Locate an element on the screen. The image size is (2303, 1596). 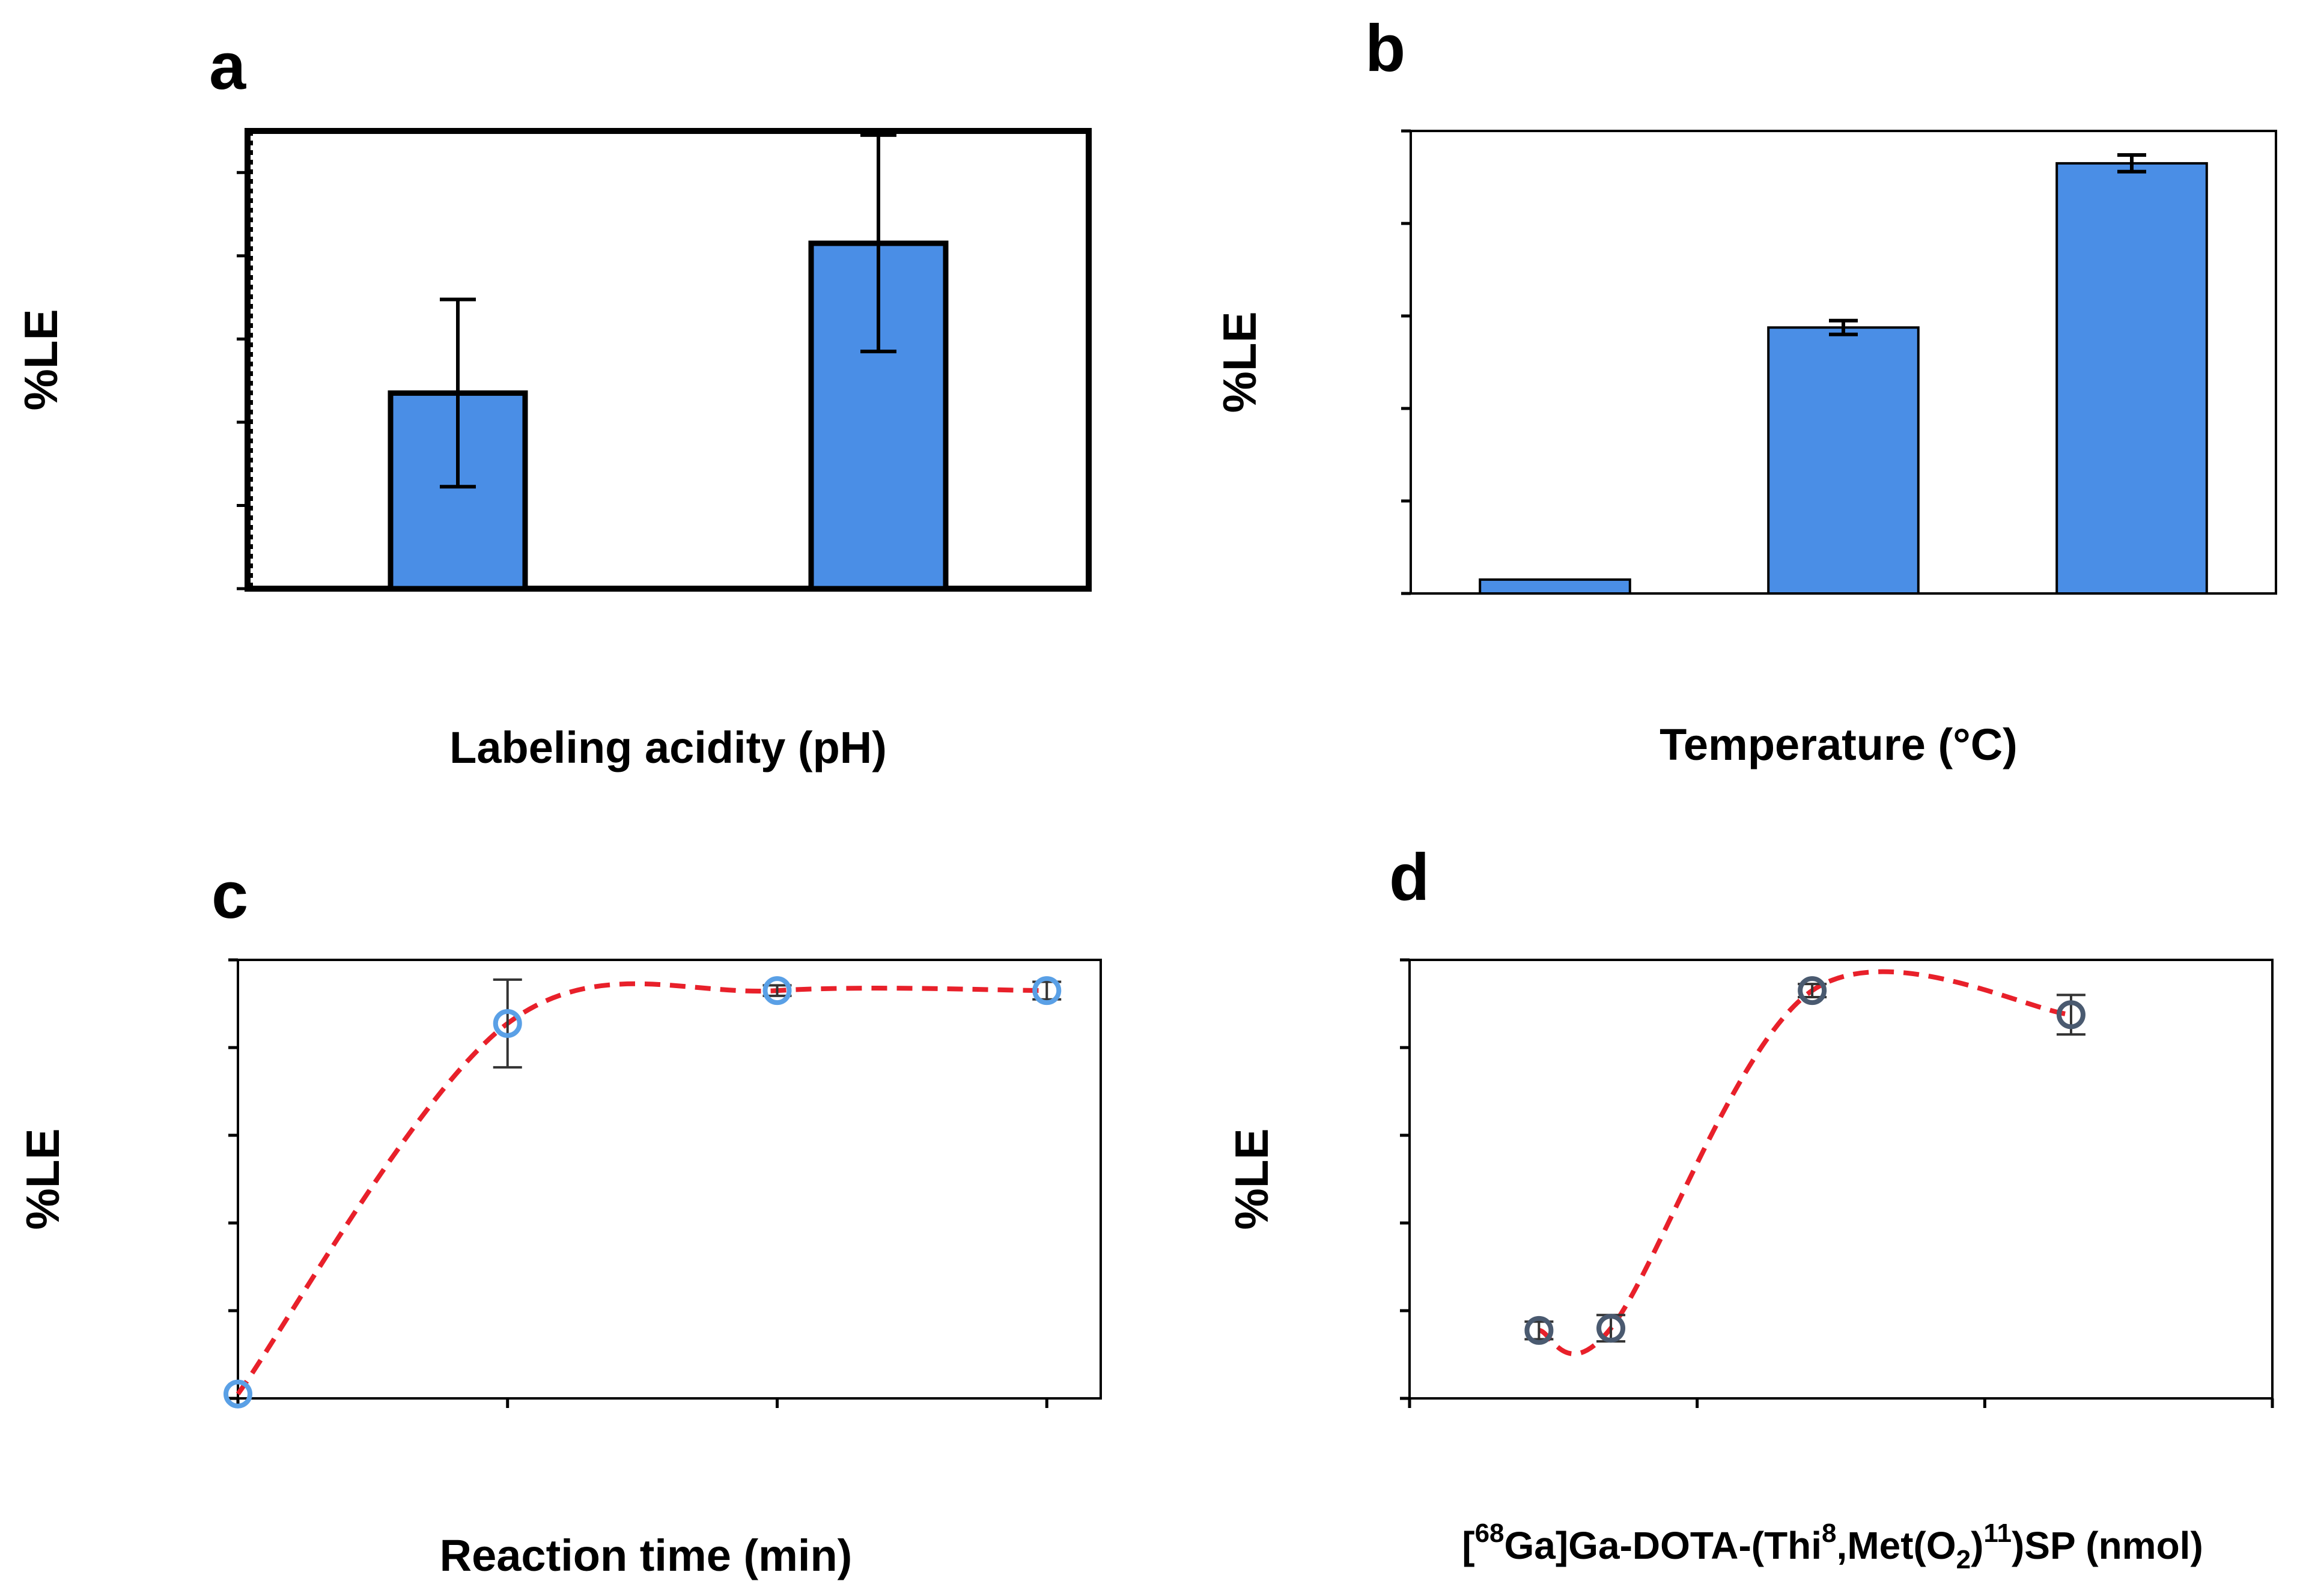
panel-d-x-axis-label: [68Ga]Ga-DOTA-(Thi8,Met(O2)11)SP (nmol) is located at coordinates (1832, 1546).